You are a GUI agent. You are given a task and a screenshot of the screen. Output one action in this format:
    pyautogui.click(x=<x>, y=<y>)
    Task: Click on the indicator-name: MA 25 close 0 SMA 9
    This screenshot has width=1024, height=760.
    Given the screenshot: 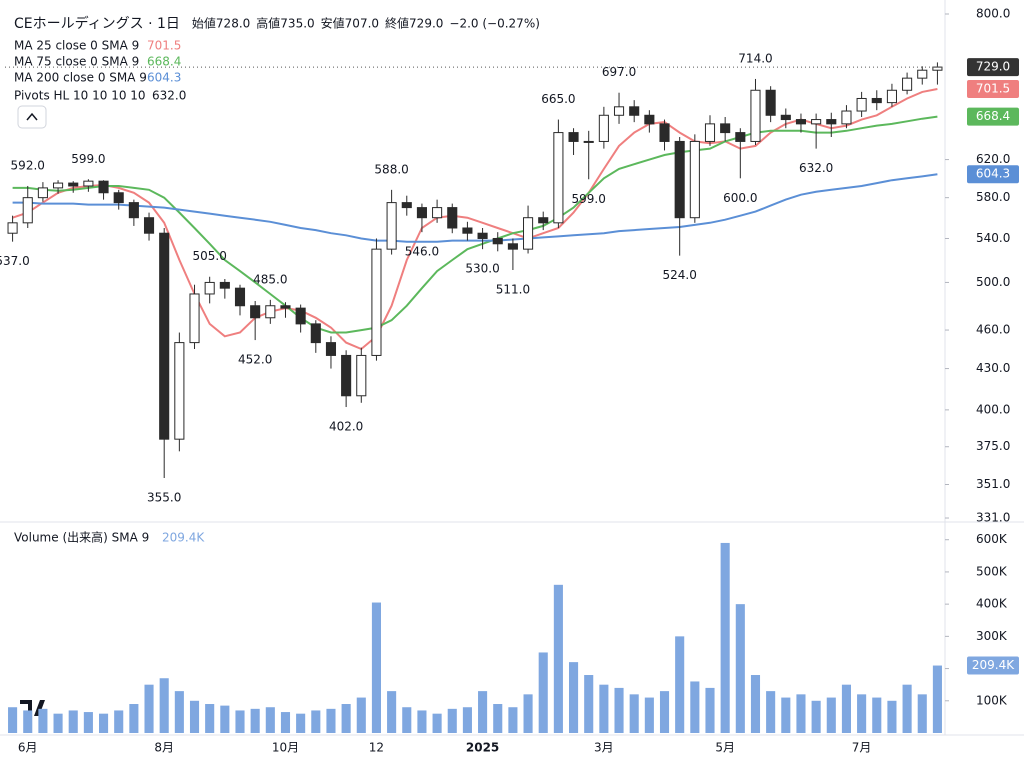 What is the action you would take?
    pyautogui.click(x=76, y=46)
    